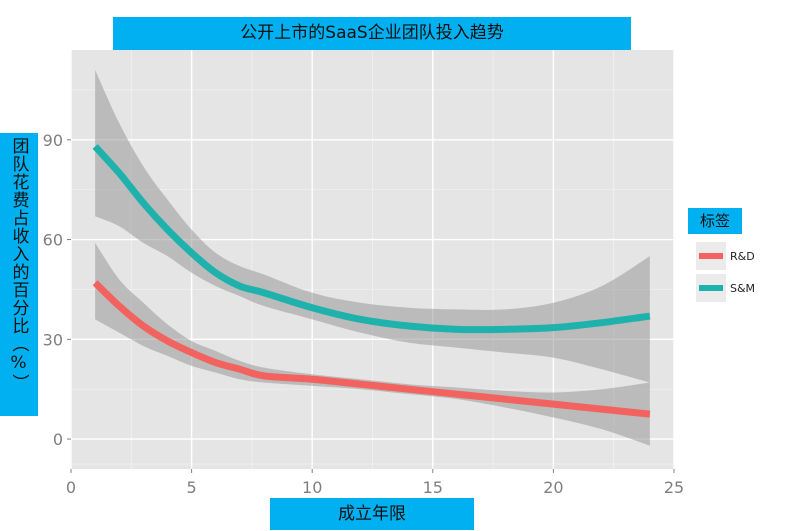 This screenshot has width=800, height=531. Describe the element at coordinates (553, 487) in the screenshot. I see `x-tick-label: 20` at that location.